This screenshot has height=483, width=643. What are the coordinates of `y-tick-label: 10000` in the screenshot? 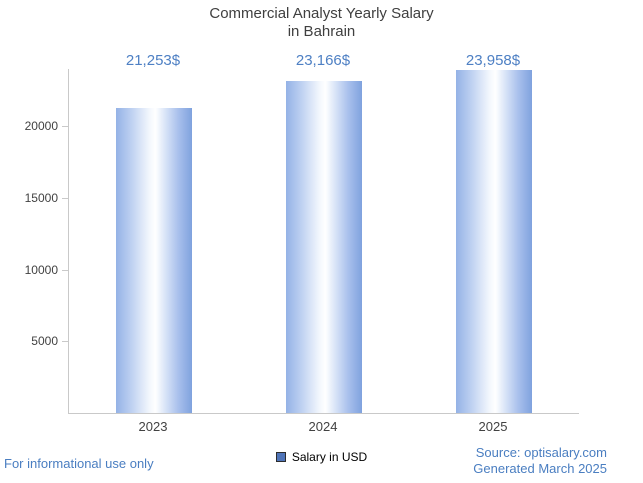 It's located at (41, 269).